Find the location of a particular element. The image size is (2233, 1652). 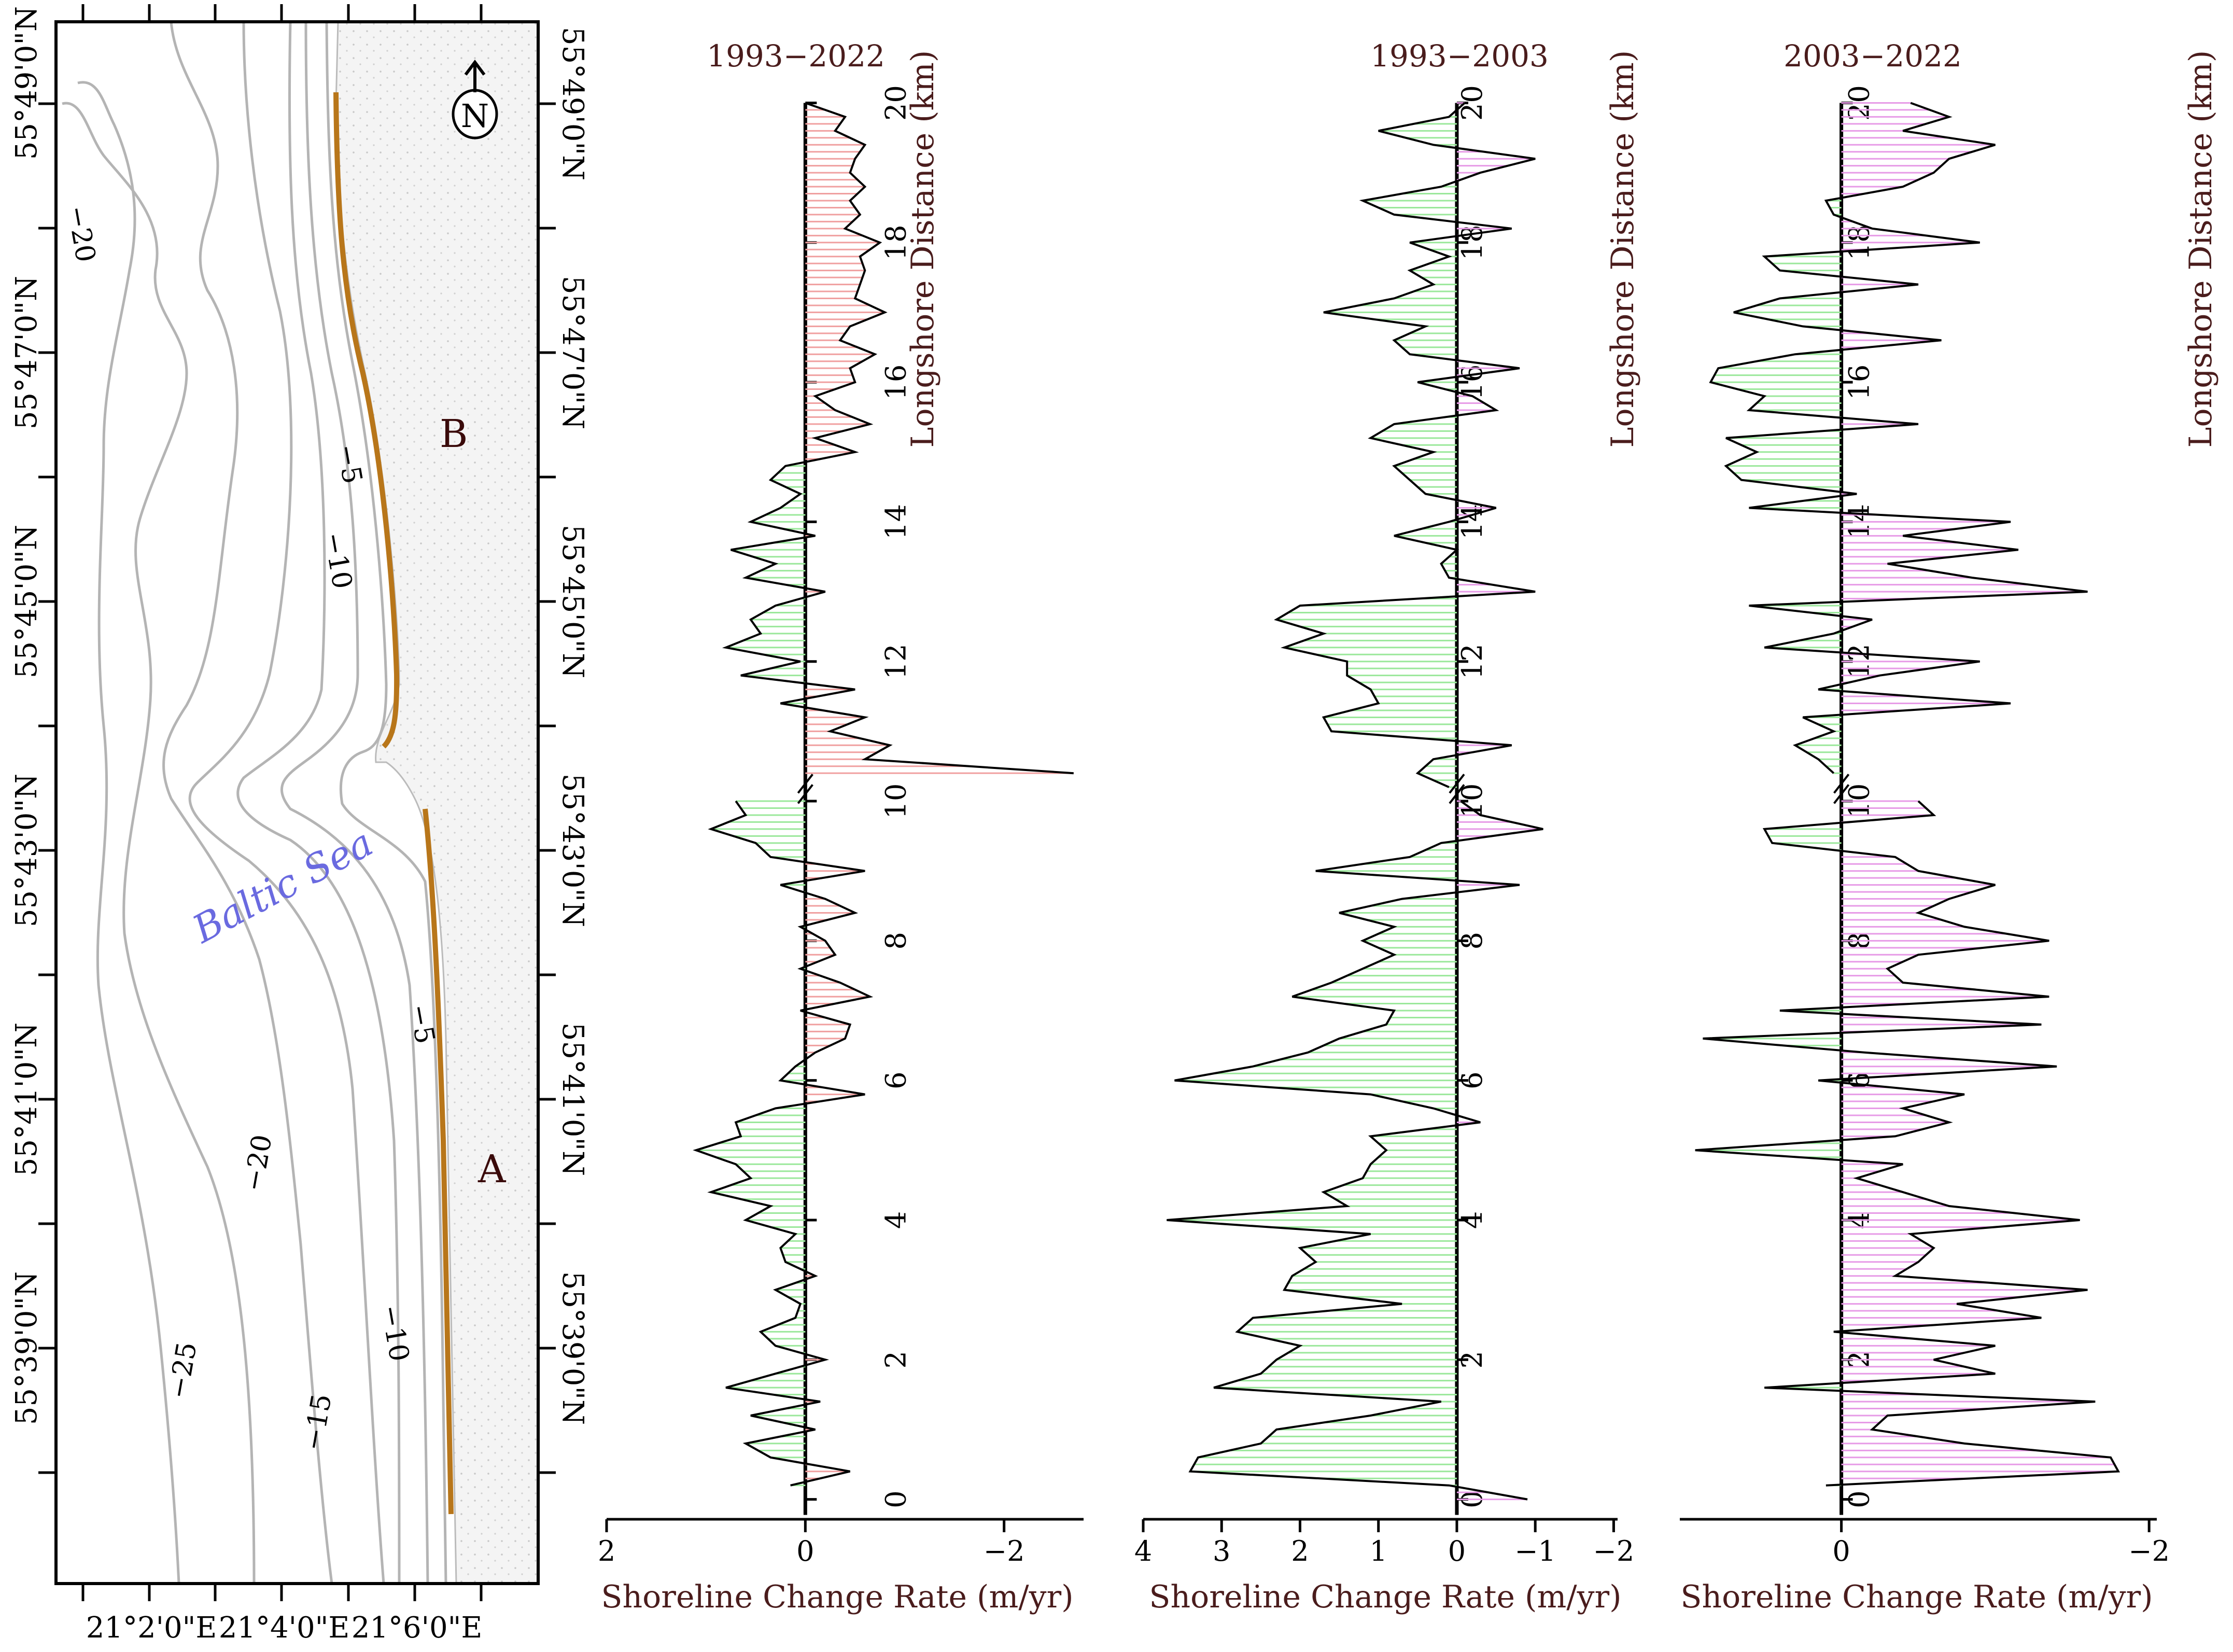

site-a-label: A is located at coordinates (493, 1169).